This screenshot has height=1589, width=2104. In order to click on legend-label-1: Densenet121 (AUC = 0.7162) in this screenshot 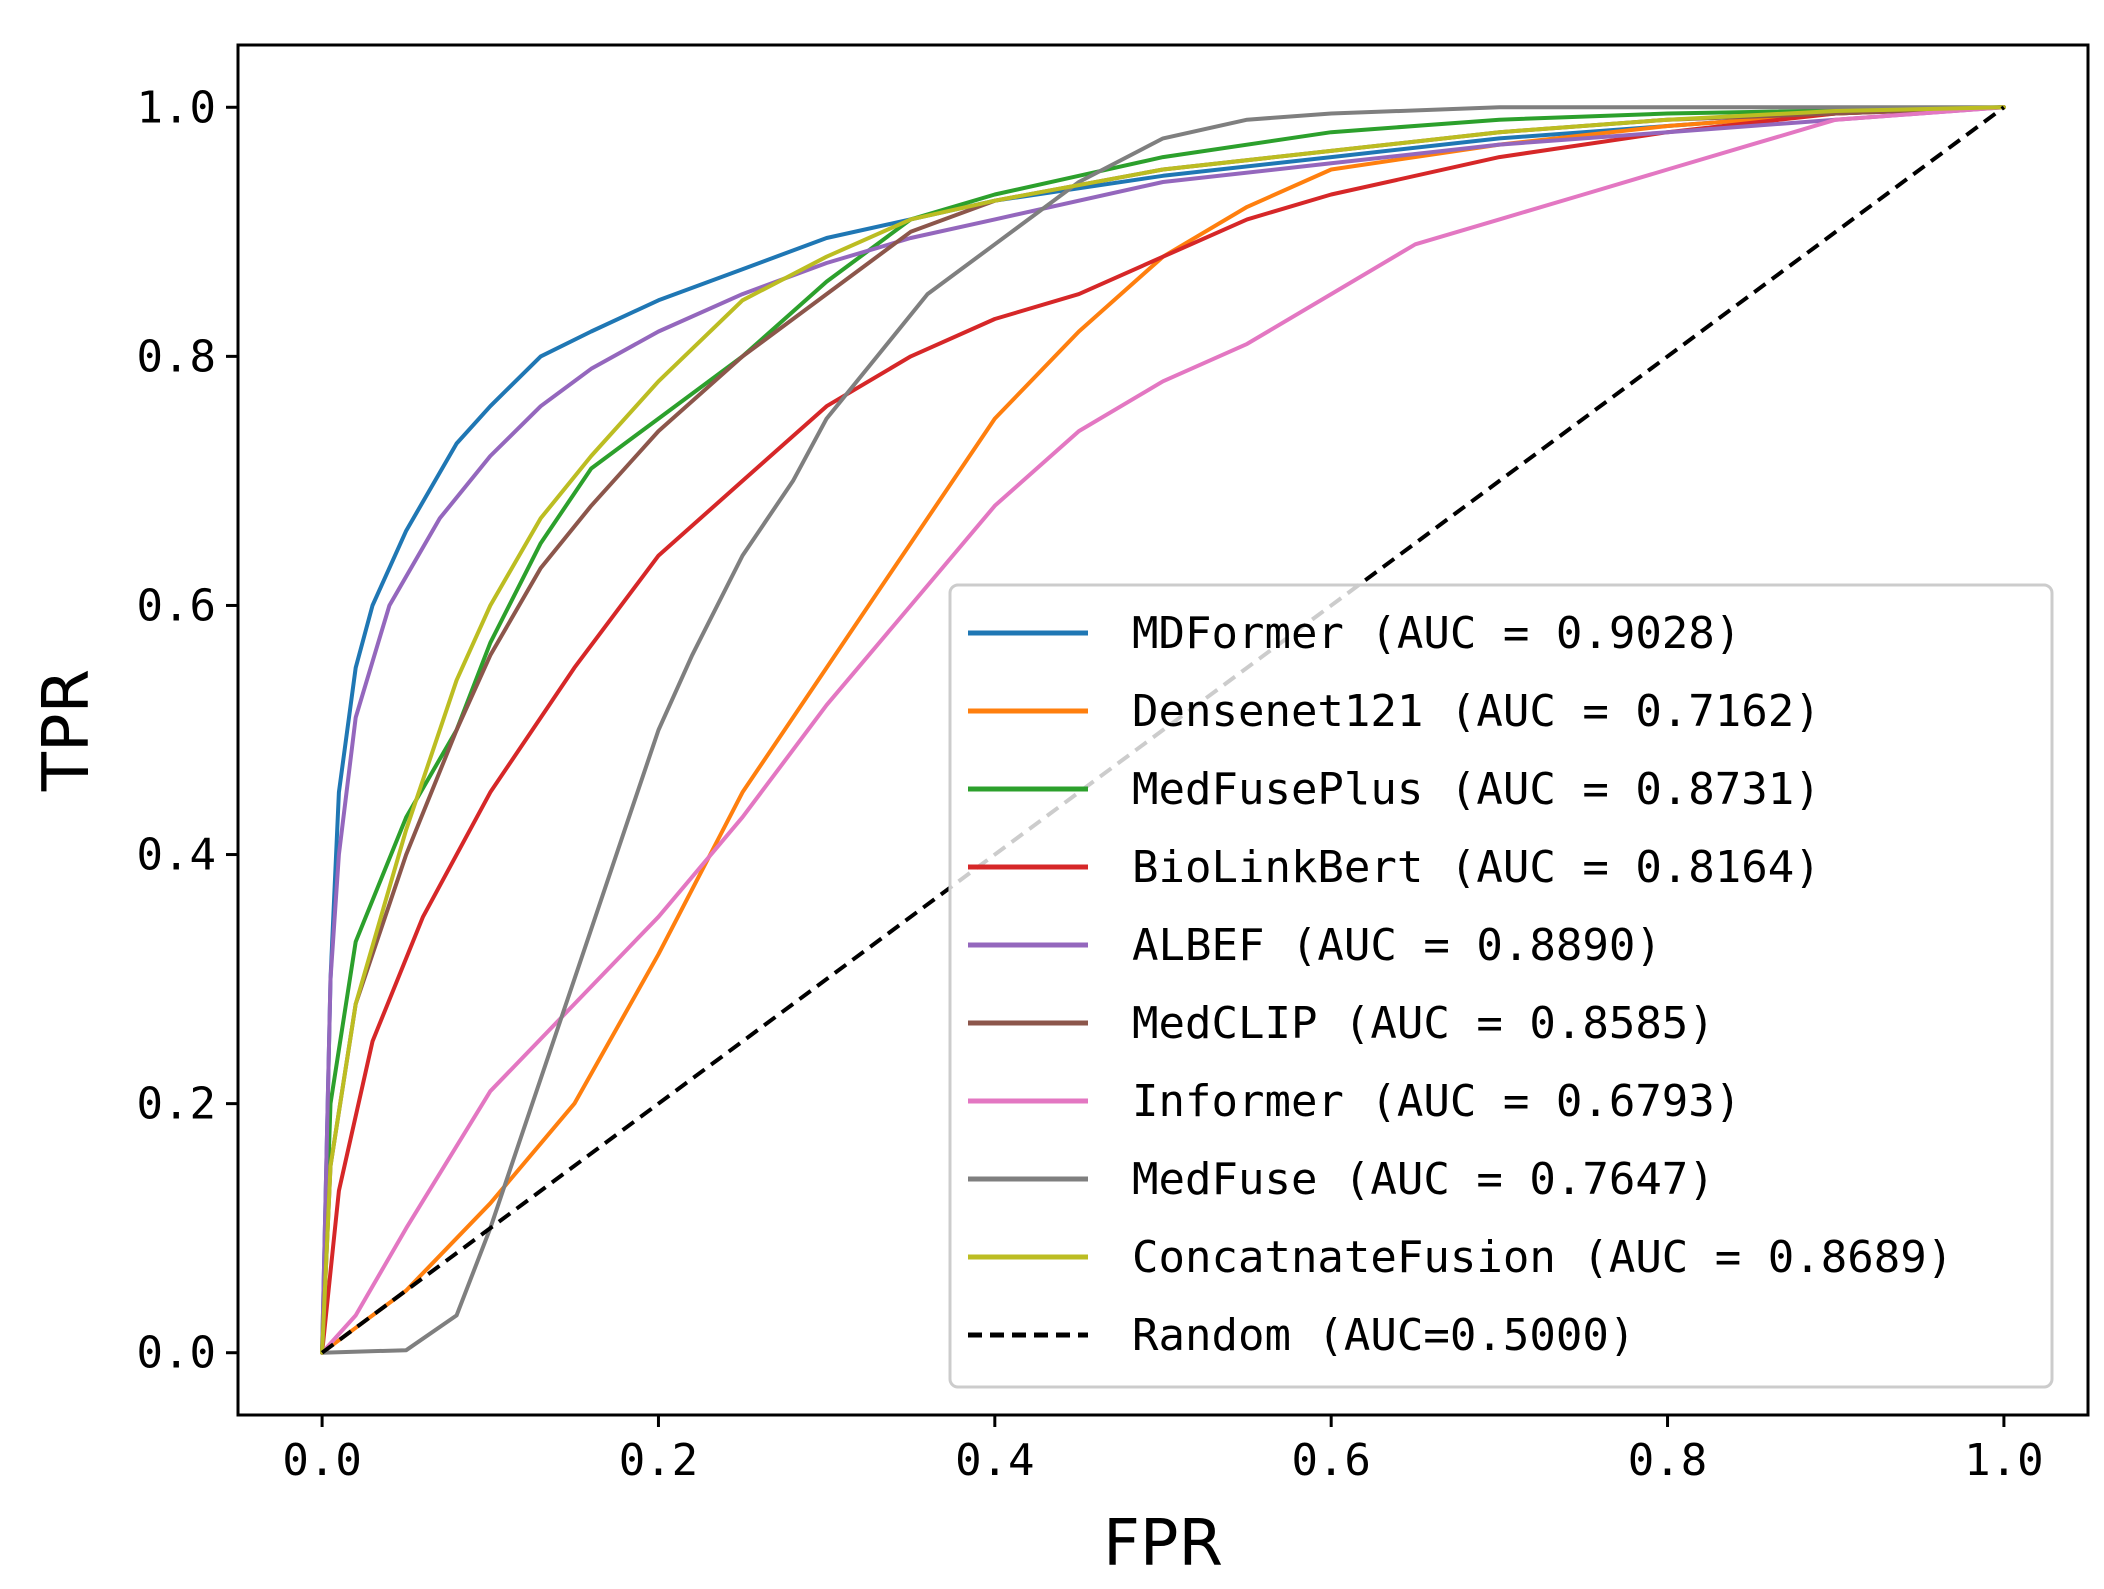, I will do `click(1476, 711)`.